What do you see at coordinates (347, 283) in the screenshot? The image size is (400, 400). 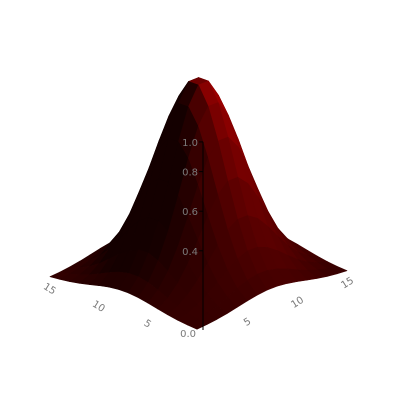 I see `x-tick-label: 15` at bounding box center [347, 283].